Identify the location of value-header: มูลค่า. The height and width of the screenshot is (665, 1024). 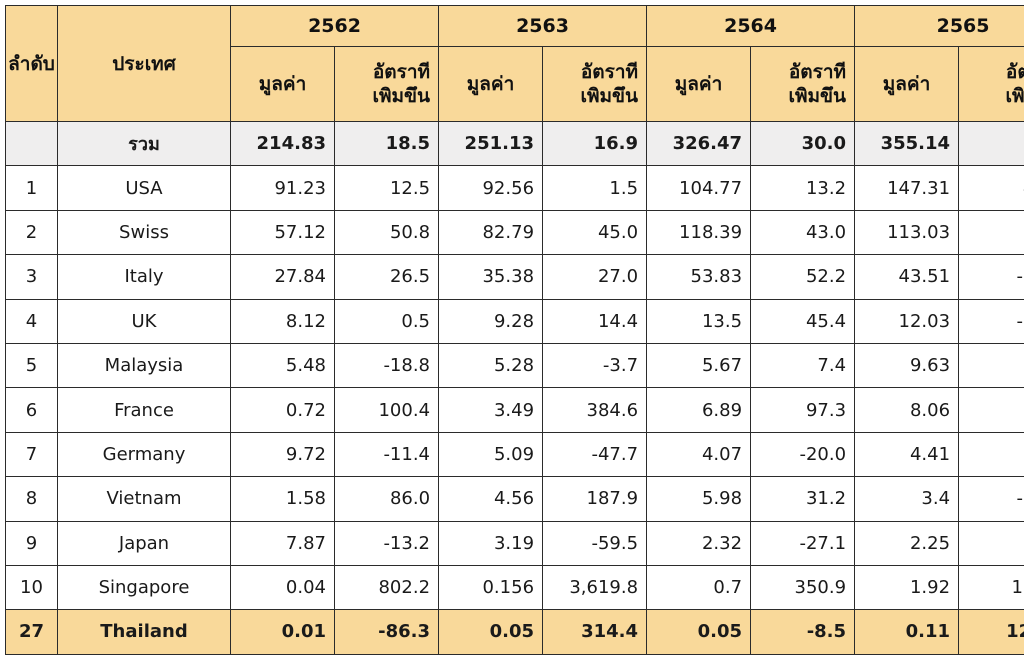
(282, 84).